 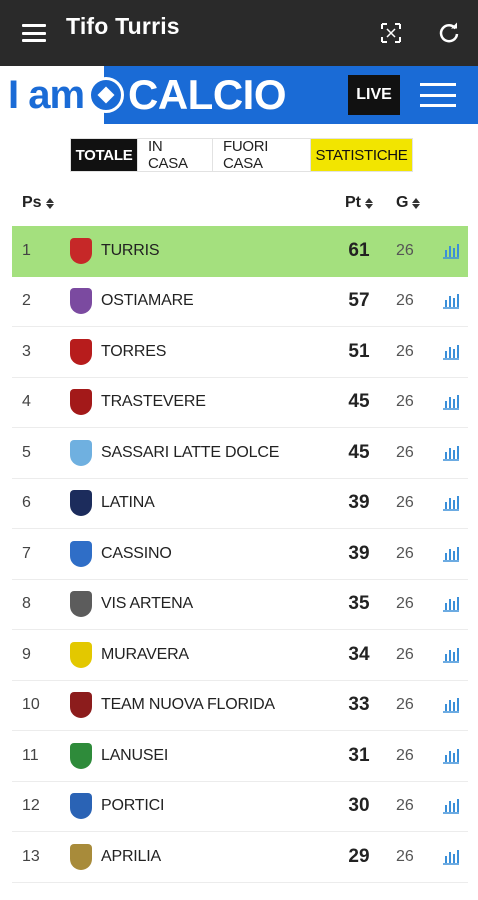 I want to click on table-row: 3 TORRES 51 26, so click(x=240, y=352).